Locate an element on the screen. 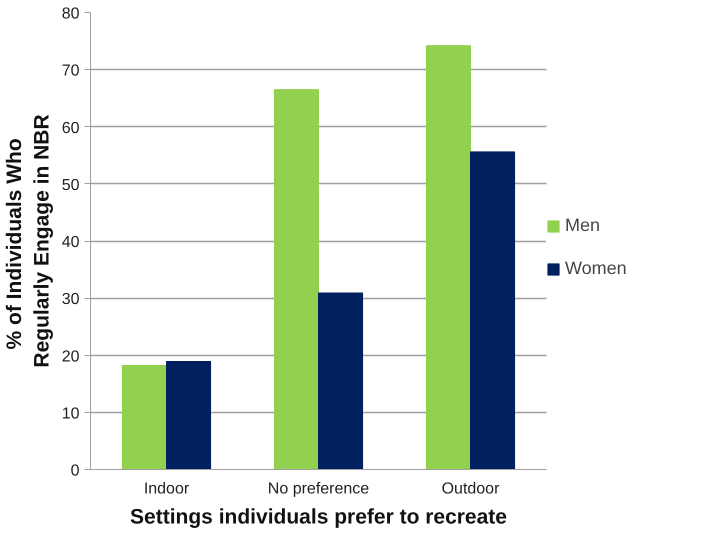 This screenshot has height=557, width=714. y-tick-label: 70 is located at coordinates (71, 71).